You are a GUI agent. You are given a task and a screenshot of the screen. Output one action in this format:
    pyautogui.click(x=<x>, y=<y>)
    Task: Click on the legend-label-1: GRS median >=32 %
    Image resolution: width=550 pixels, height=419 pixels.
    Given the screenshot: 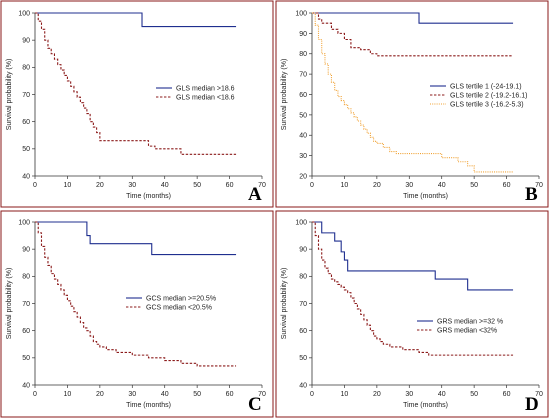 What is the action you would take?
    pyautogui.click(x=470, y=321)
    